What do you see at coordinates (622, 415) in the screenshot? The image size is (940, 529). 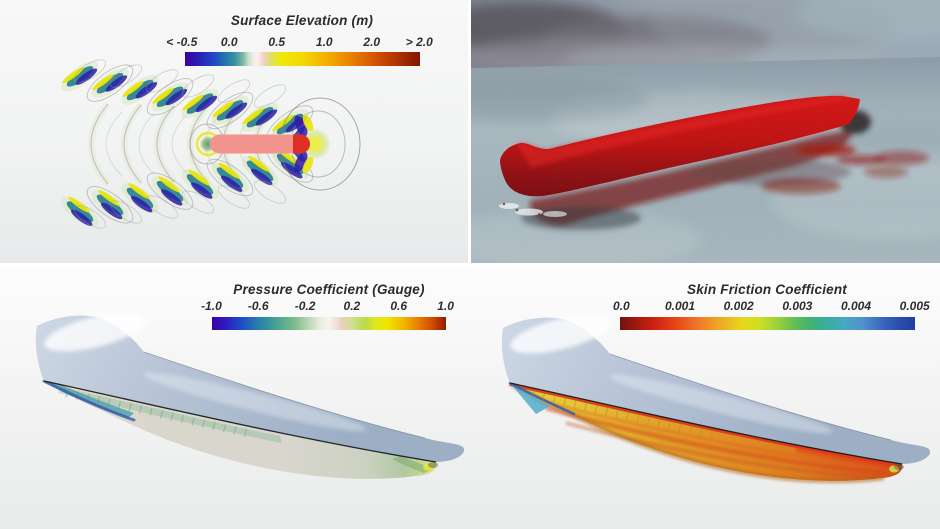 I see `friction-waterline-streaks` at bounding box center [622, 415].